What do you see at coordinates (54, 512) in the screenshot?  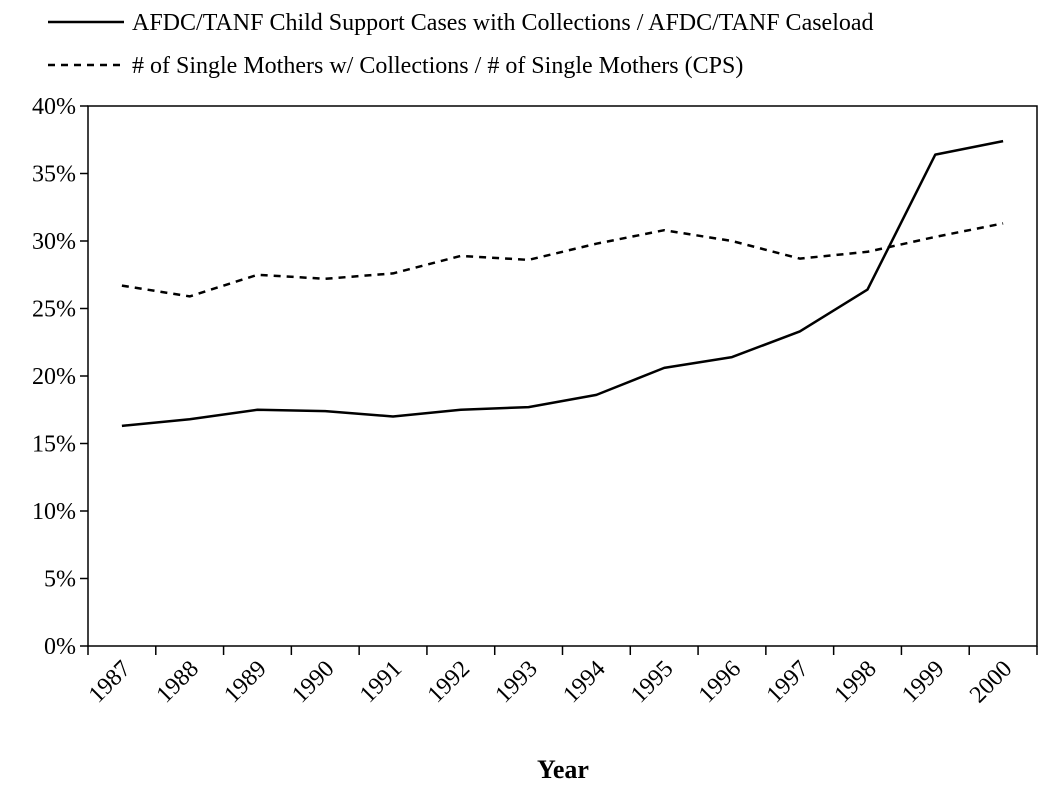 I see `y-tick-label: 10%` at bounding box center [54, 512].